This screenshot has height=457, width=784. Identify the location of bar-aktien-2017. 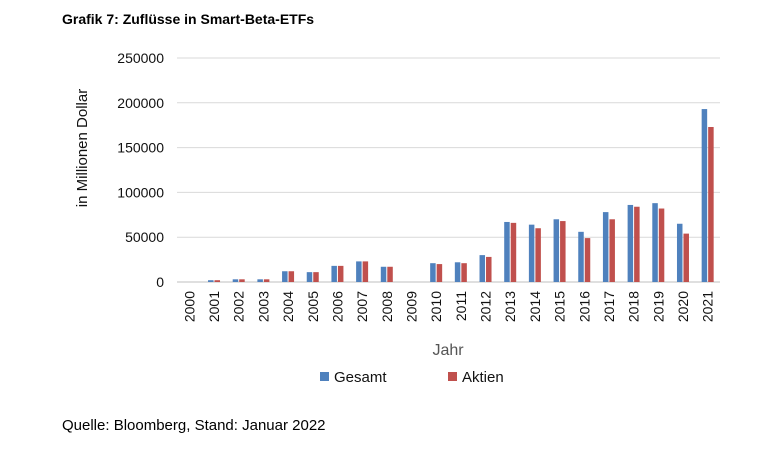
(612, 250).